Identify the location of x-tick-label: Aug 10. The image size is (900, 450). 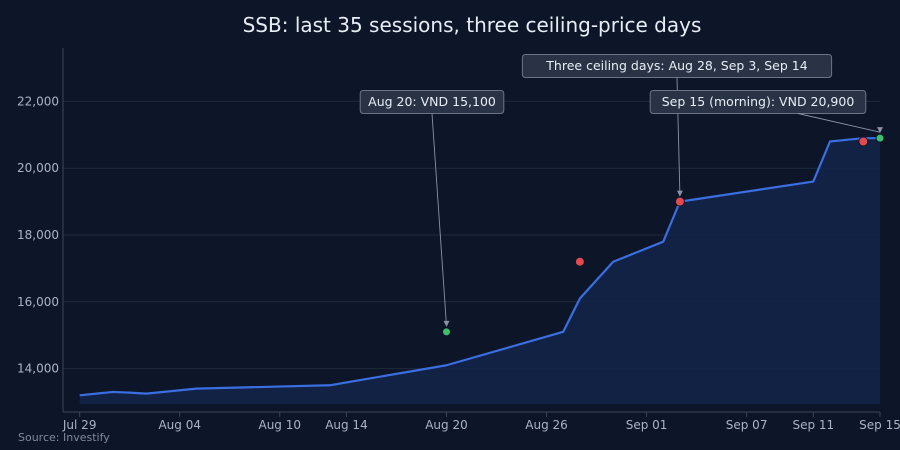
(279, 425).